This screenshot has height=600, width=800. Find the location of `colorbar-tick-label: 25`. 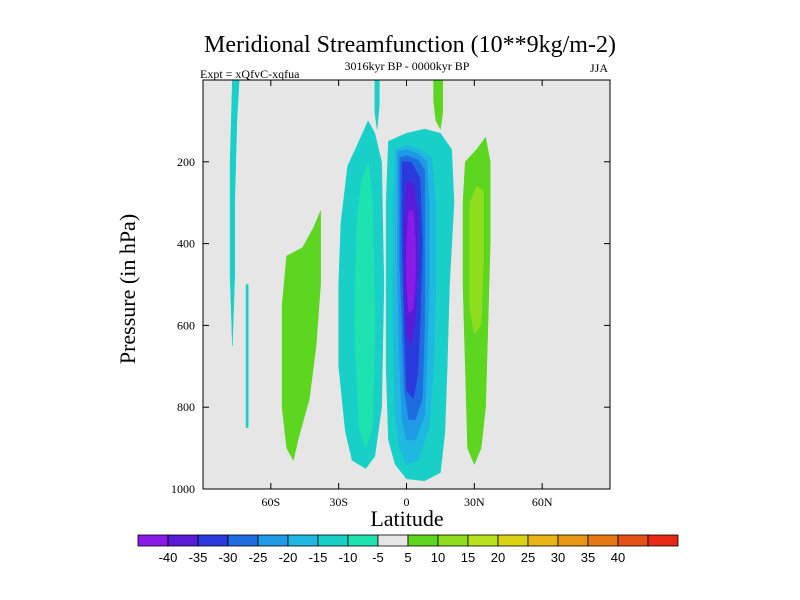

colorbar-tick-label: 25 is located at coordinates (528, 557).